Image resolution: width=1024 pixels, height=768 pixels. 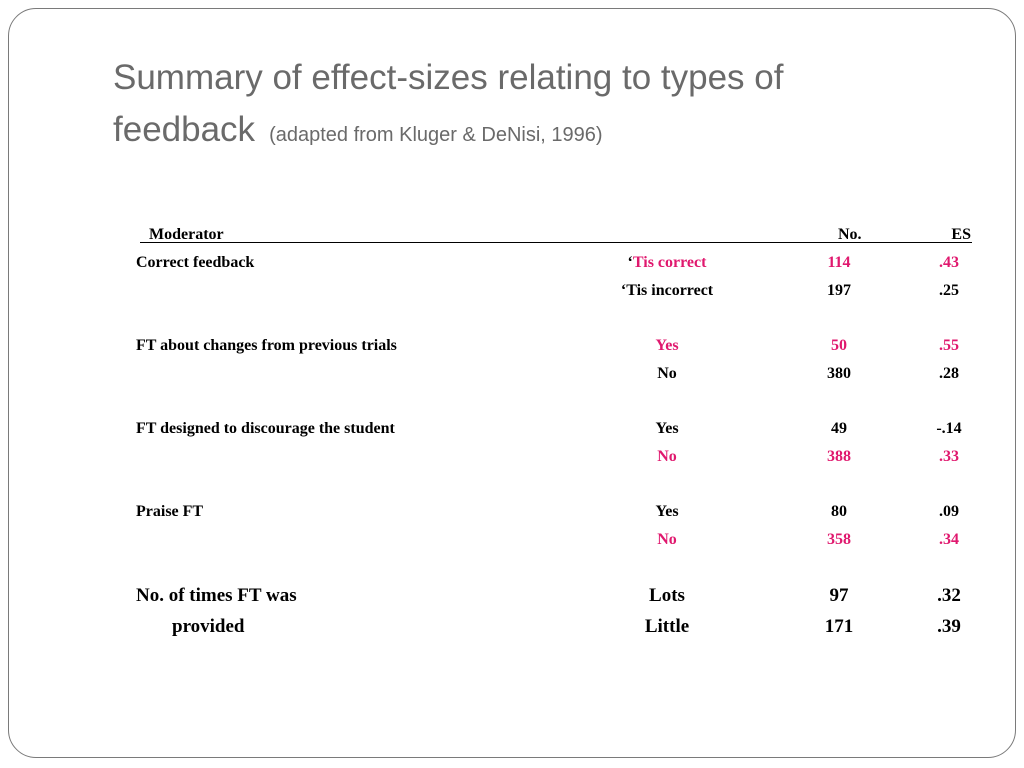 I want to click on row-es: .43, so click(x=949, y=262).